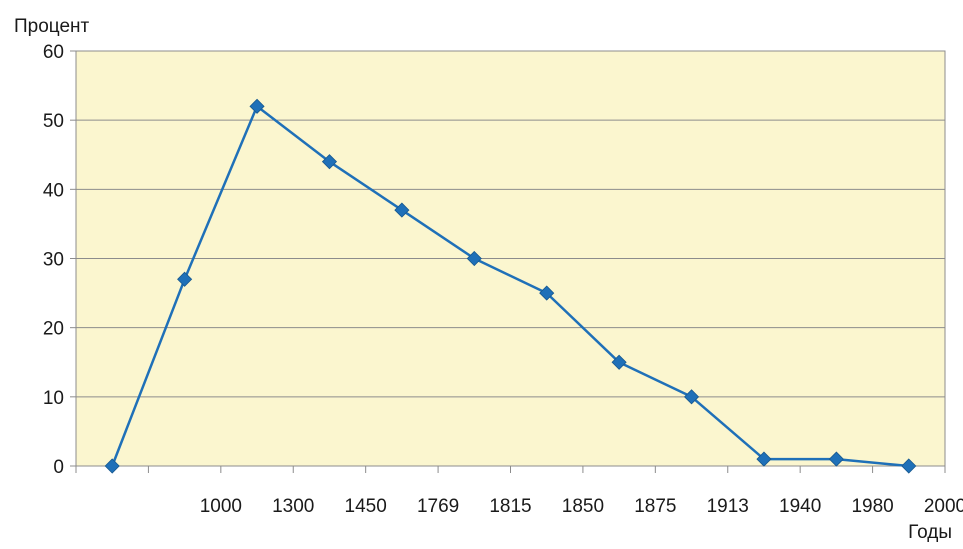 The width and height of the screenshot is (963, 549). I want to click on x-tick-label: 1850, so click(583, 506).